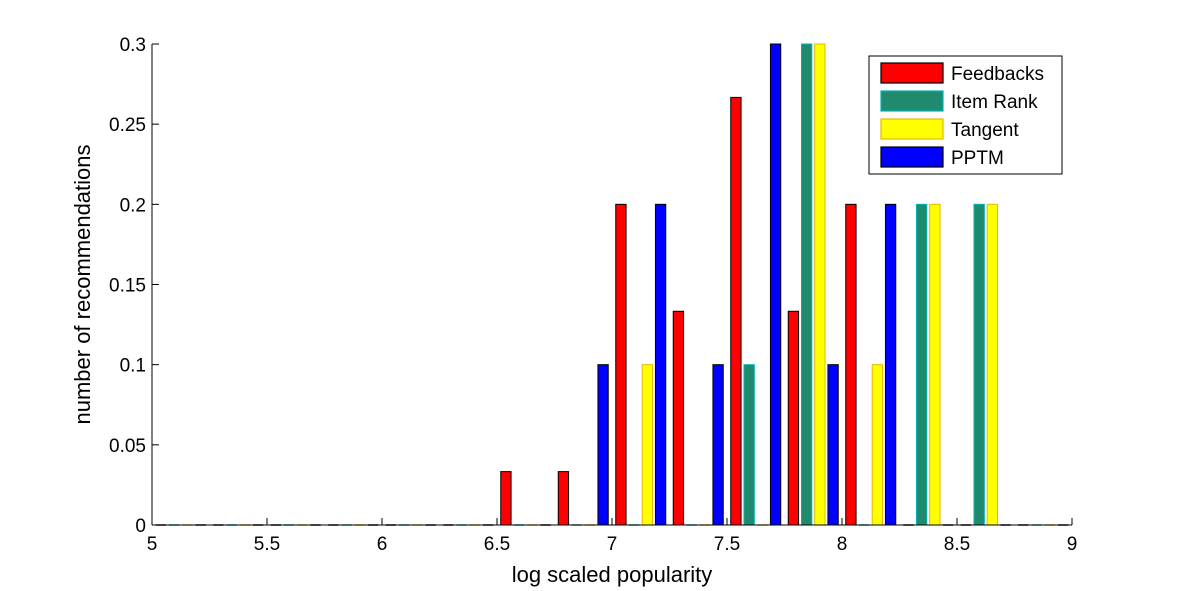 The image size is (1183, 591). Describe the element at coordinates (985, 130) in the screenshot. I see `legend-label: Tangent` at that location.